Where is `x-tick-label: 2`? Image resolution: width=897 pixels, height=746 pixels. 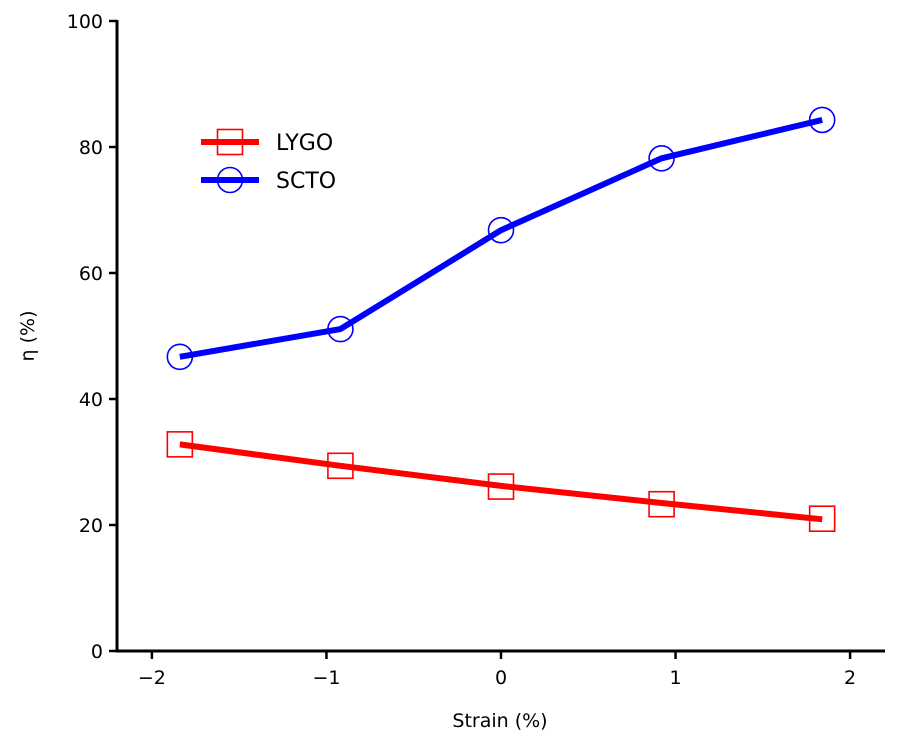 x-tick-label: 2 is located at coordinates (850, 678).